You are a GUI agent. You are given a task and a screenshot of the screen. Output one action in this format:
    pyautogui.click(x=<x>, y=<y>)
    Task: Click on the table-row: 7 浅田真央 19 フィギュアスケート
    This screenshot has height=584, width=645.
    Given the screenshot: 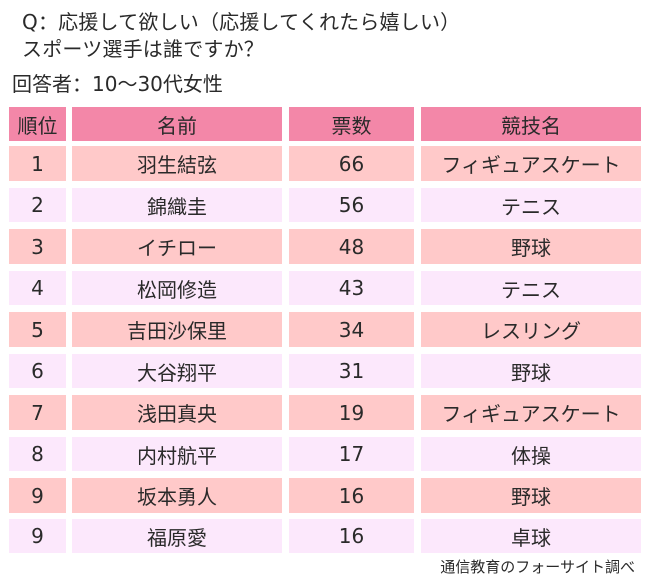 What is the action you would take?
    pyautogui.click(x=325, y=412)
    